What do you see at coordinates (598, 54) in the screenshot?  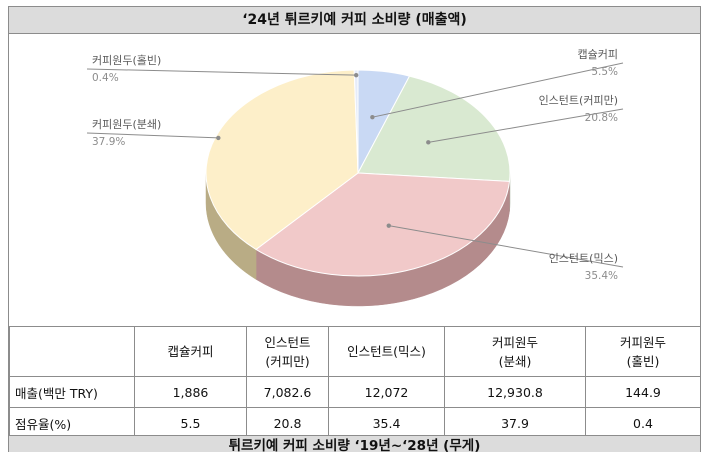 I see `slice-label: 캡슐커피` at bounding box center [598, 54].